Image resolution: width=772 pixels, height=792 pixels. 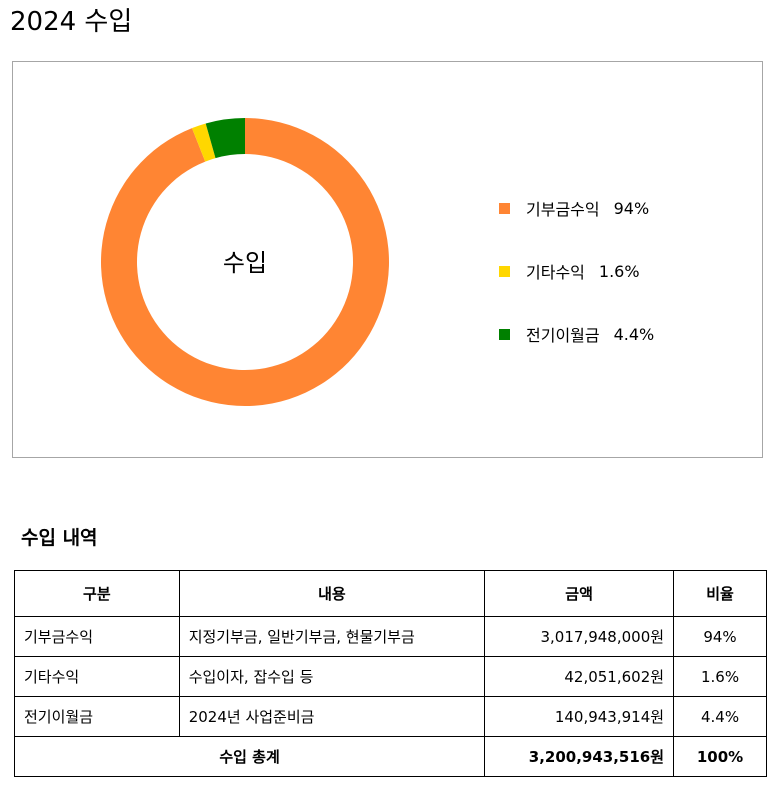 What do you see at coordinates (563, 335) in the screenshot?
I see `legend-label: 전기이월금` at bounding box center [563, 335].